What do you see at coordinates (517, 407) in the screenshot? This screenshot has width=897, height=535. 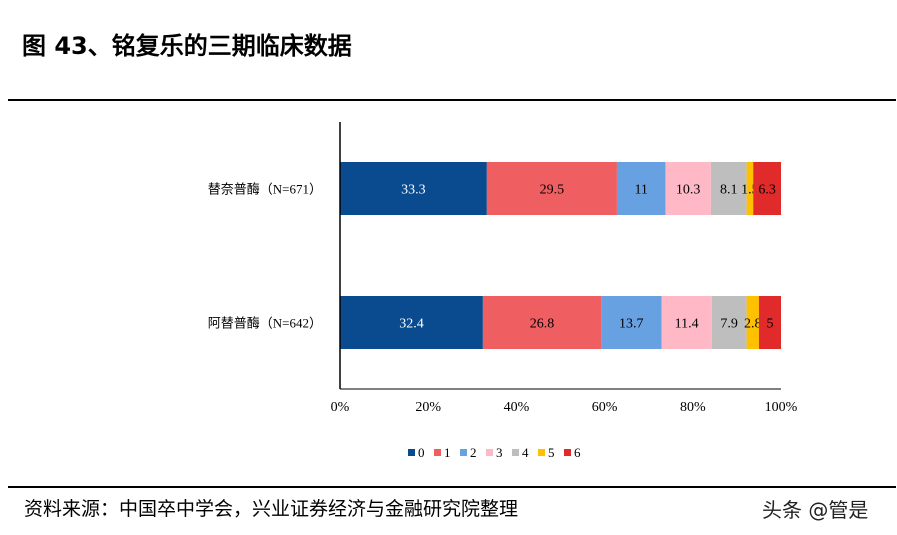 I see `x-tick-label: 40%` at bounding box center [517, 407].